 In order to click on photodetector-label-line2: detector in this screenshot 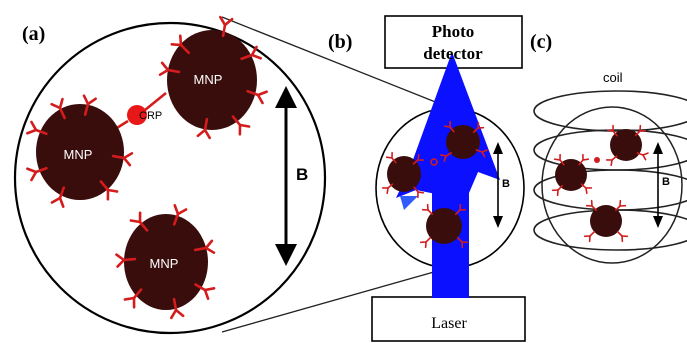, I will do `click(453, 53)`.